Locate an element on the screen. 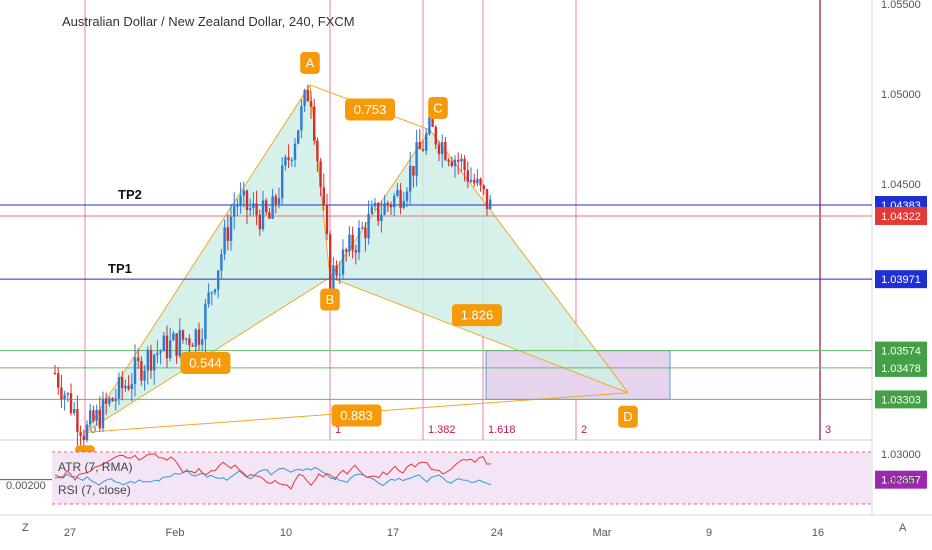 Image resolution: width=932 pixels, height=550 pixels. point-label-d: D is located at coordinates (627, 416).